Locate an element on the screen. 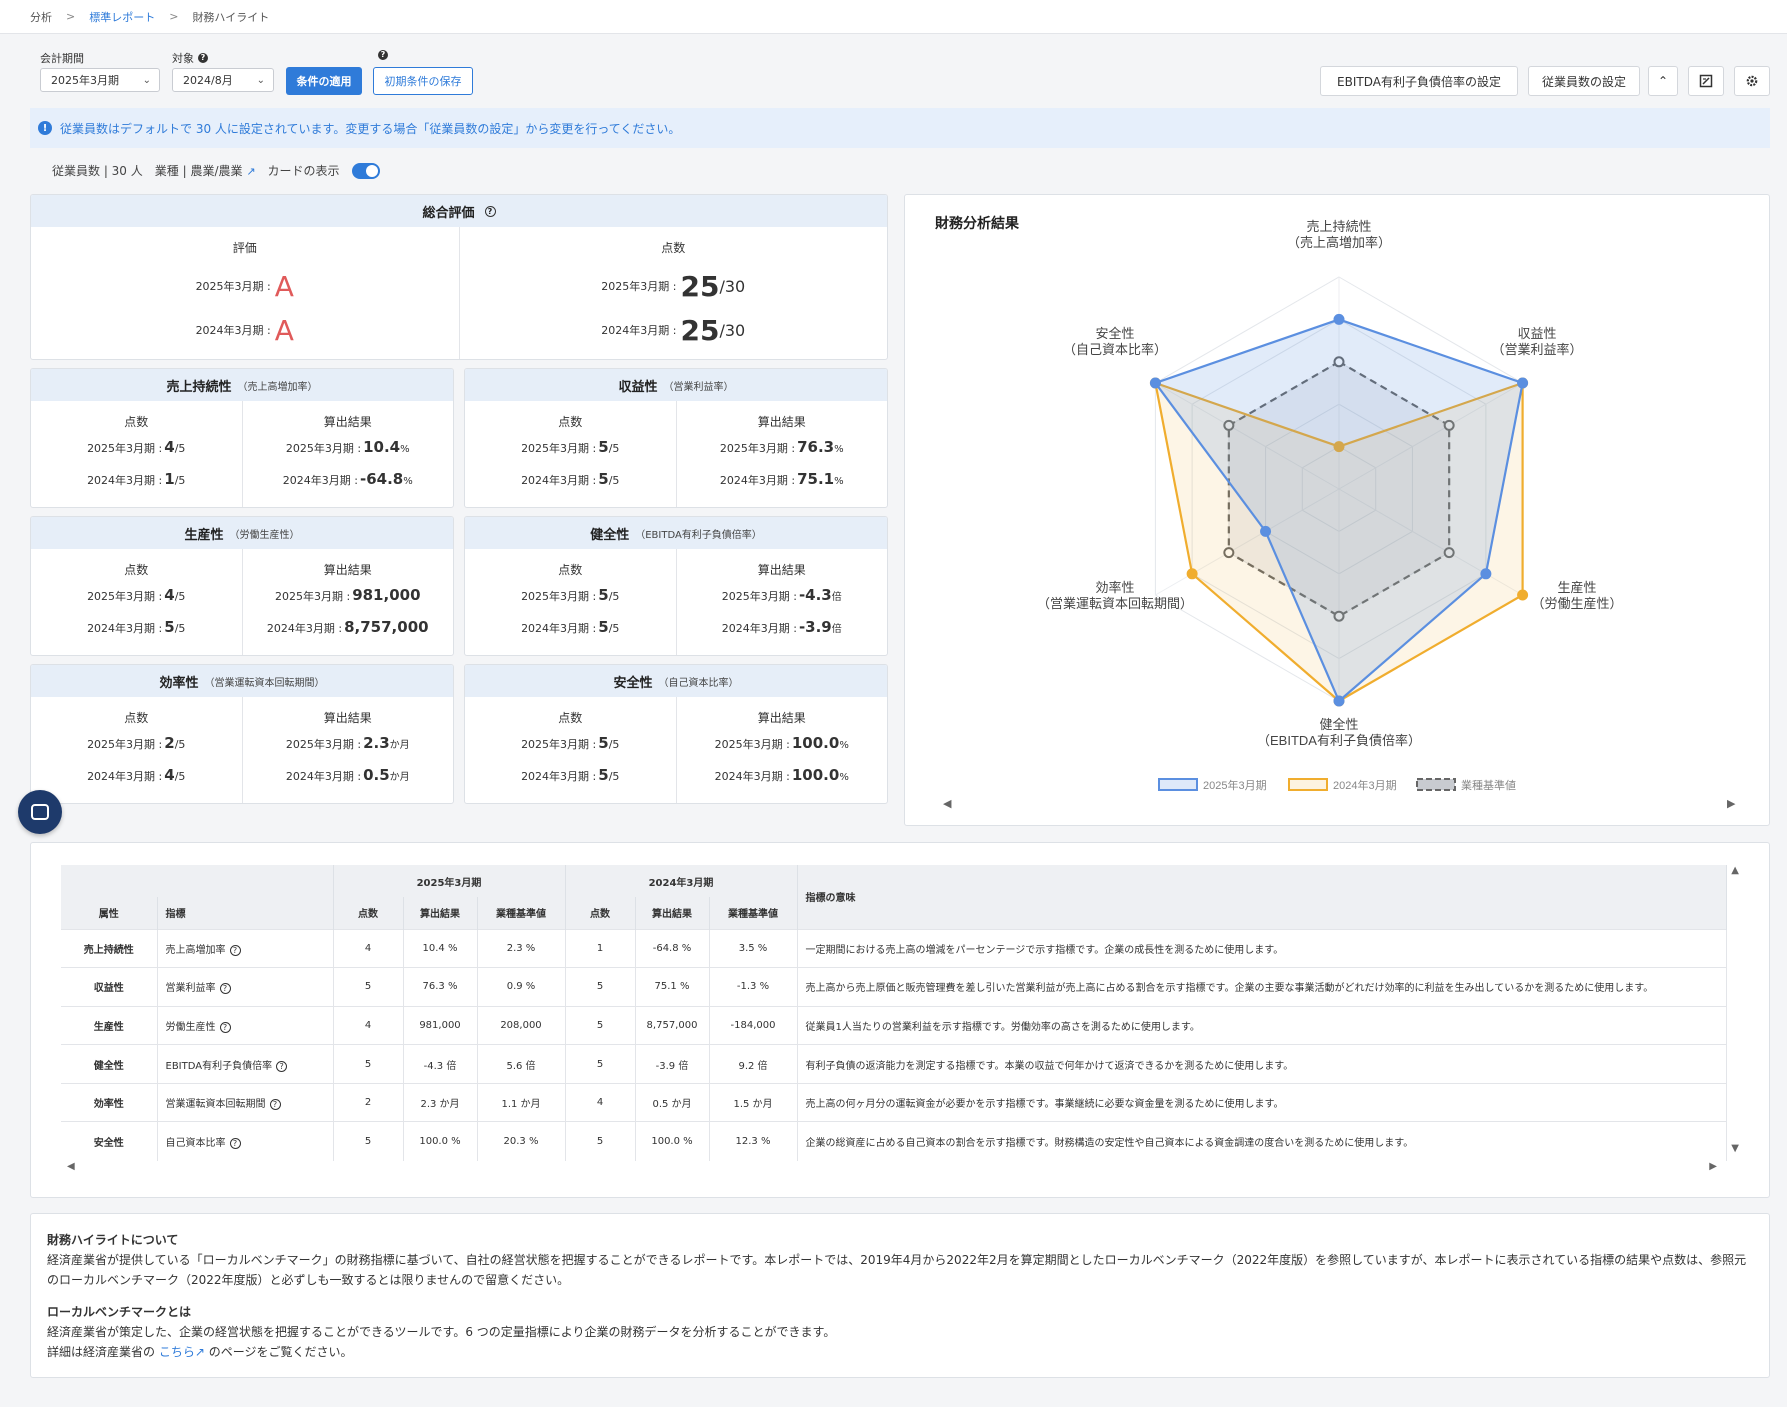  table-cell-score-2025: 5 is located at coordinates (368, 987).